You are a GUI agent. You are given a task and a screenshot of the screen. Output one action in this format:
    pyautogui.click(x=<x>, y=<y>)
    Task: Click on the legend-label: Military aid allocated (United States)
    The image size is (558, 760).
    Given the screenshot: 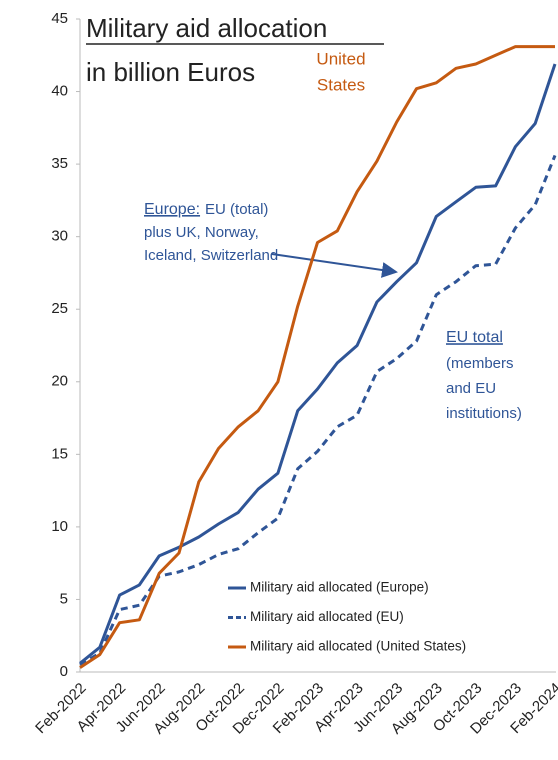 What is the action you would take?
    pyautogui.click(x=358, y=646)
    